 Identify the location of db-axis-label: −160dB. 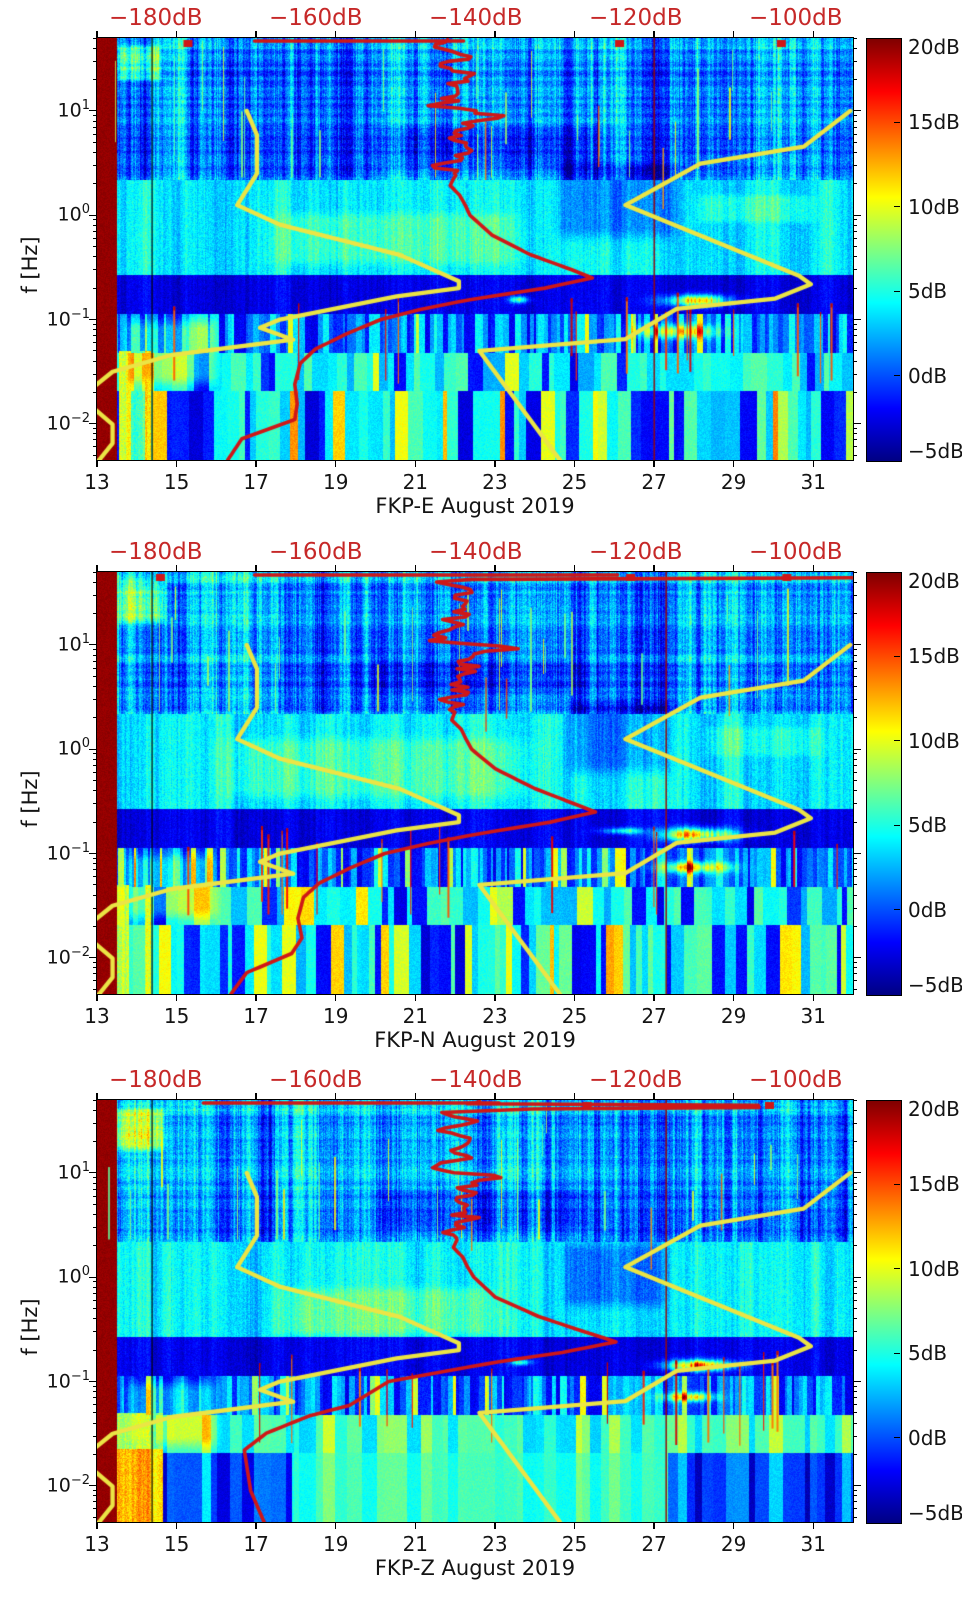
(316, 1080).